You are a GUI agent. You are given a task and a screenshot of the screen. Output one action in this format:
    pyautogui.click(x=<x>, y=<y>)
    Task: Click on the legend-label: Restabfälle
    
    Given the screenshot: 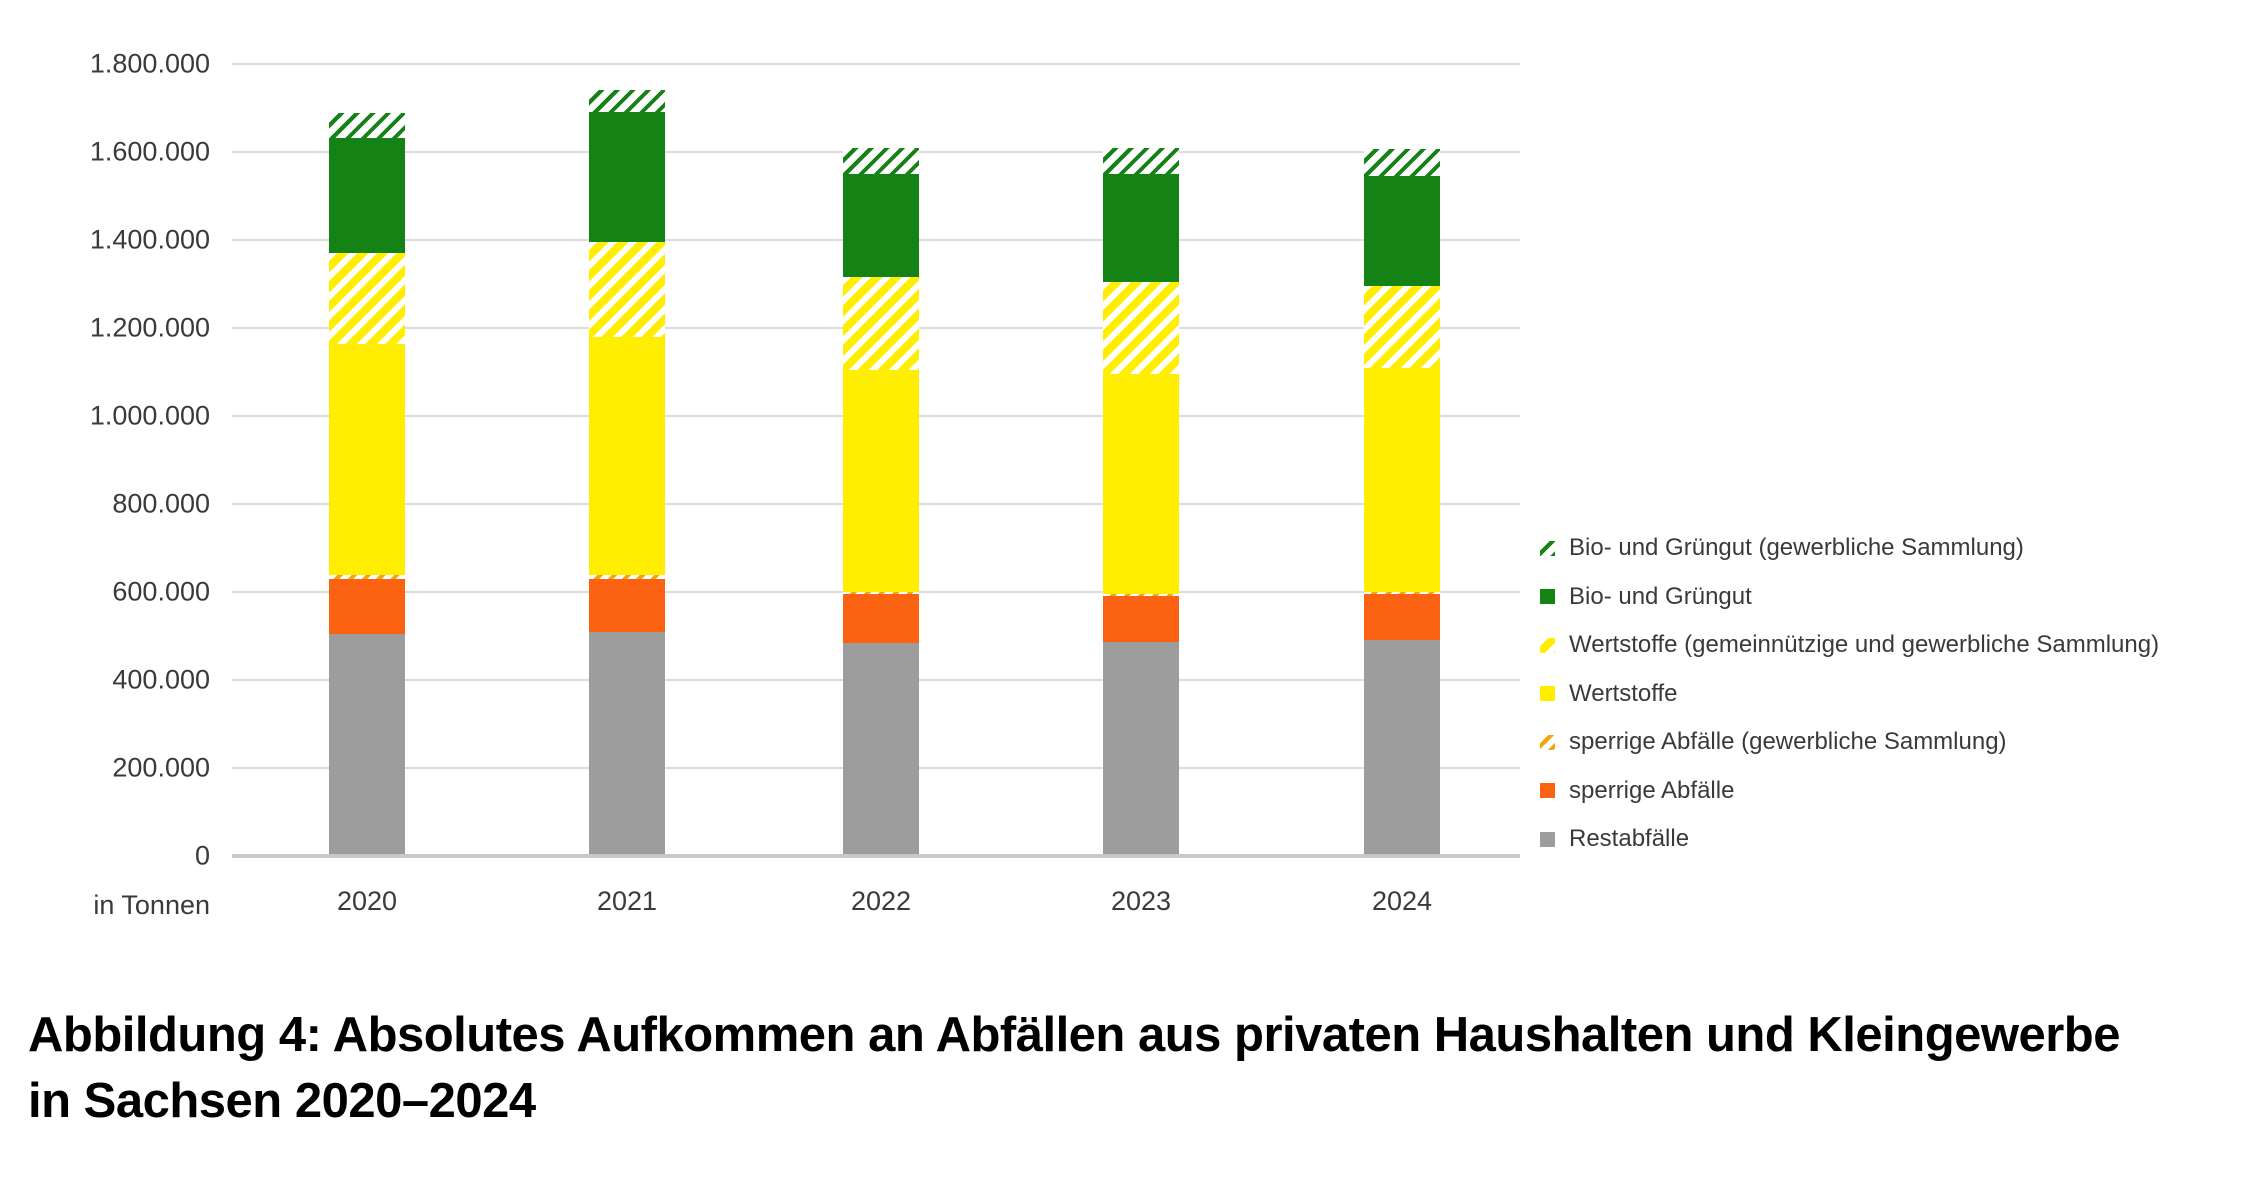 What is the action you would take?
    pyautogui.click(x=1629, y=838)
    